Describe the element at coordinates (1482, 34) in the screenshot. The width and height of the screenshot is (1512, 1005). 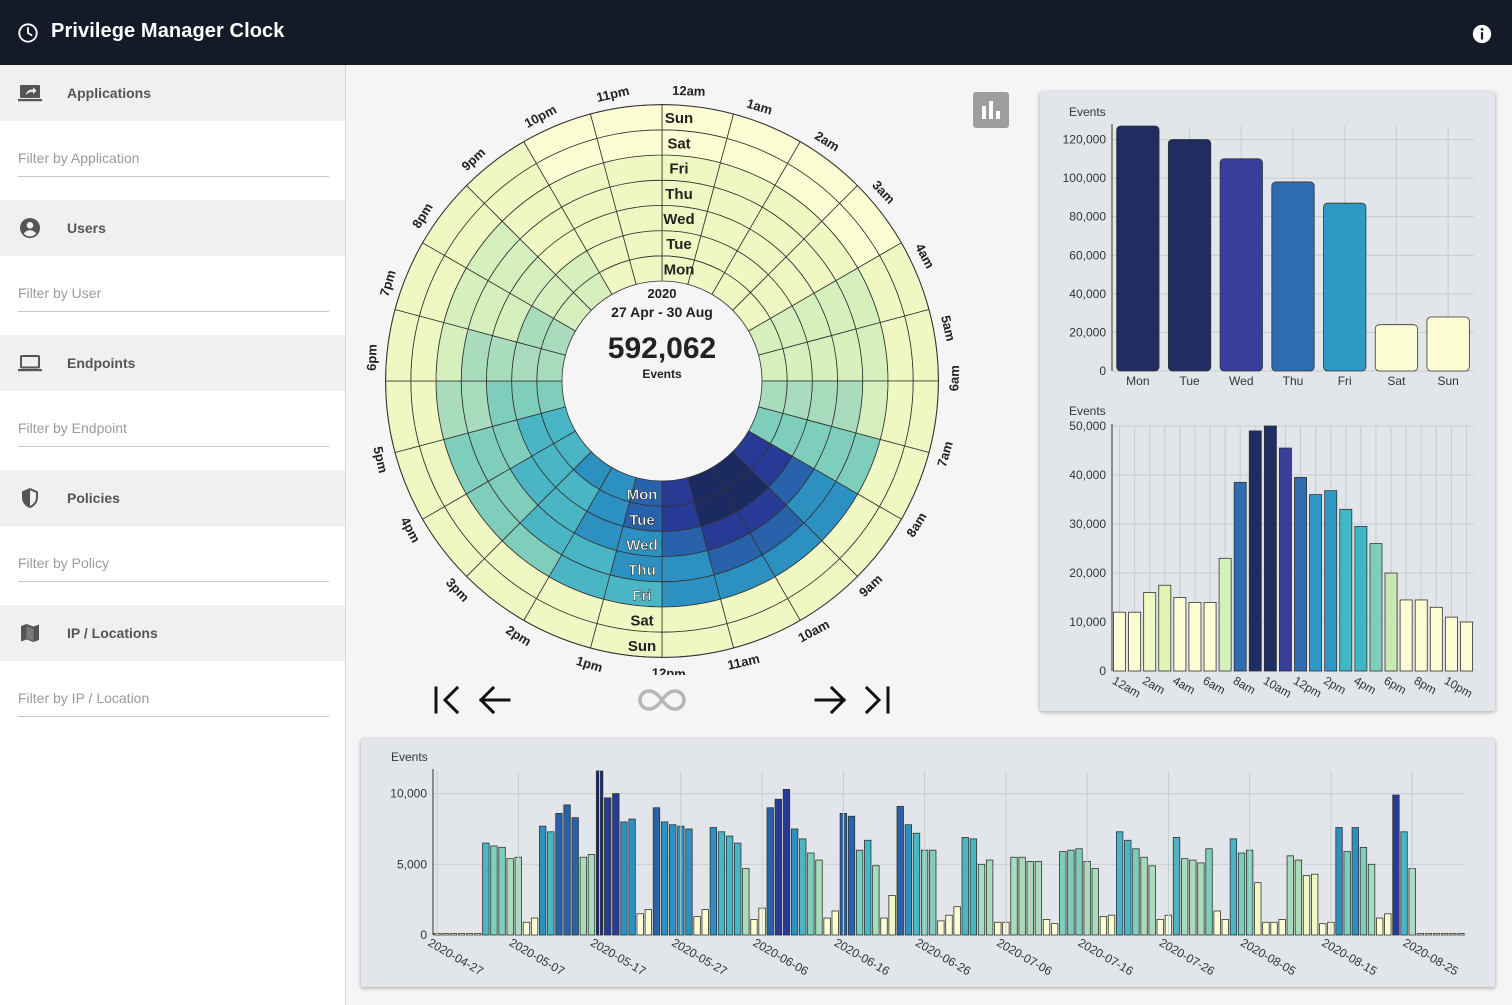
I see `info-icon` at that location.